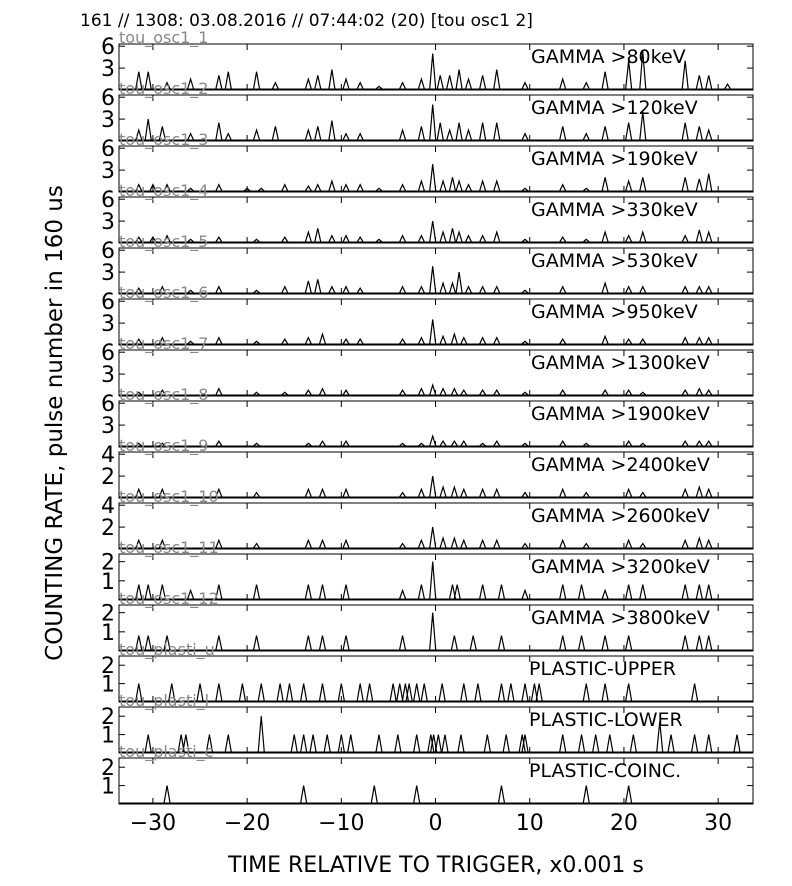 This screenshot has width=792, height=886. What do you see at coordinates (620, 465) in the screenshot?
I see `panel-title: GAMMA >2400keV` at bounding box center [620, 465].